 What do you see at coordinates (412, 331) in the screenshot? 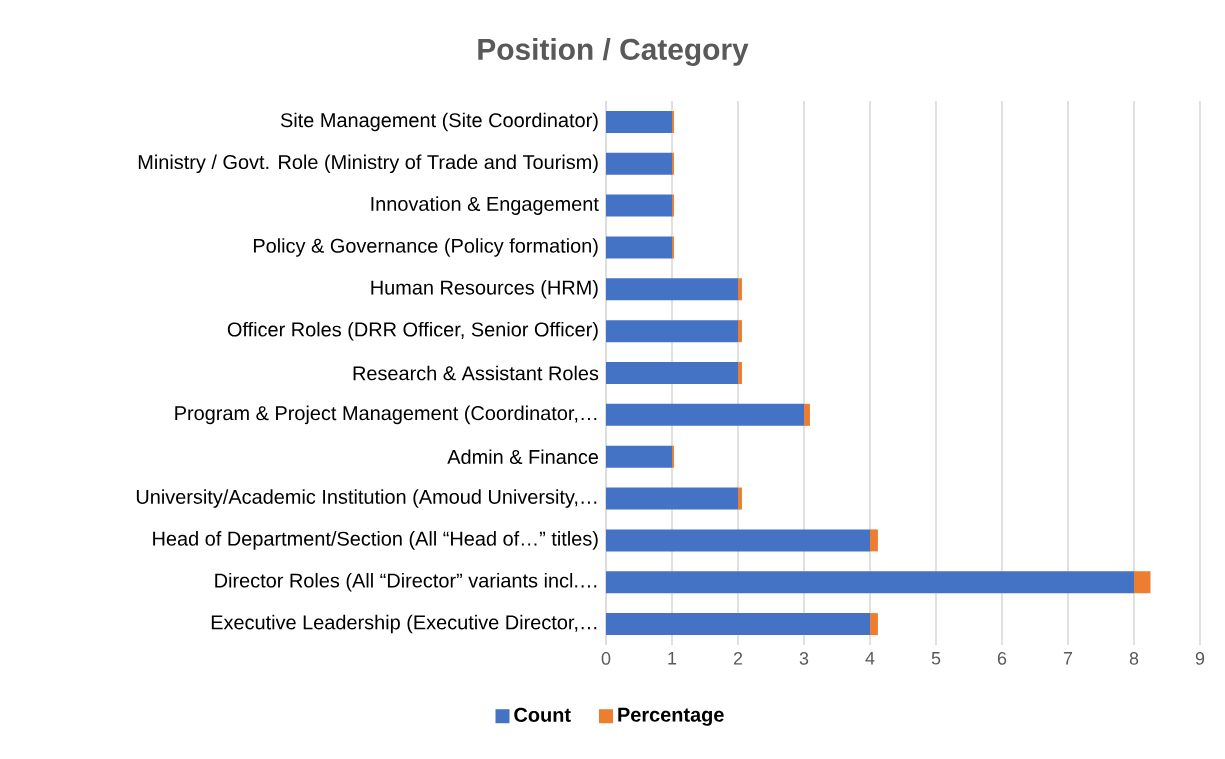
I see `y-tick-label: Officer Roles (DRR Officer, Senior Officer)` at bounding box center [412, 331].